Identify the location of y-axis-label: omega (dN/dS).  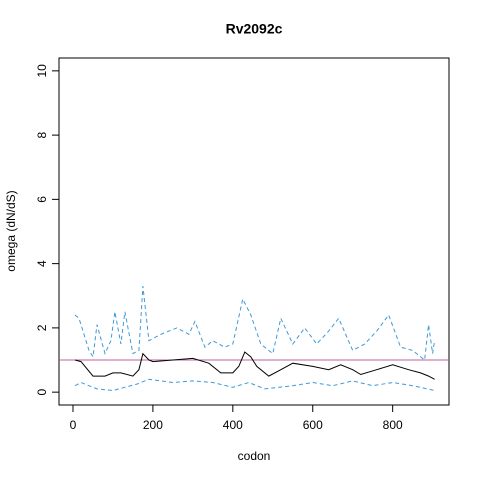
(11, 230).